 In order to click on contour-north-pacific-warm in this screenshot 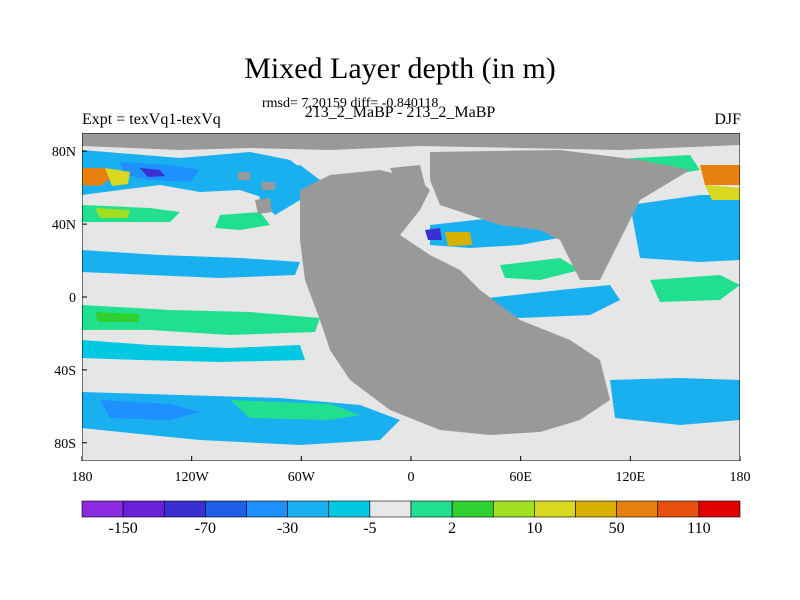, I will do `click(117, 177)`.